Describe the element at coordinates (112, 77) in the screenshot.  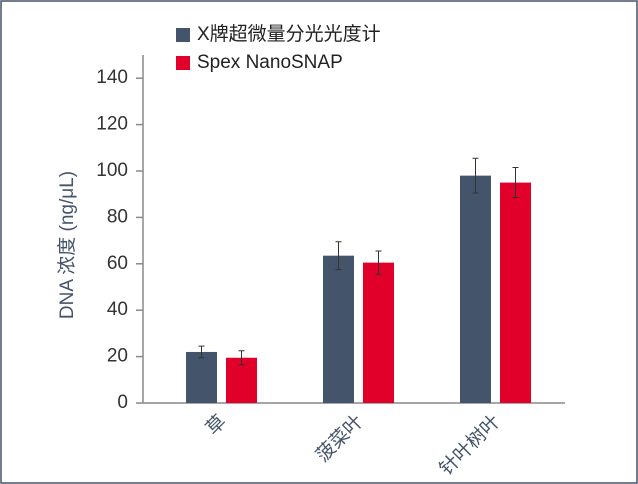
I see `y-tick-label: 140` at that location.